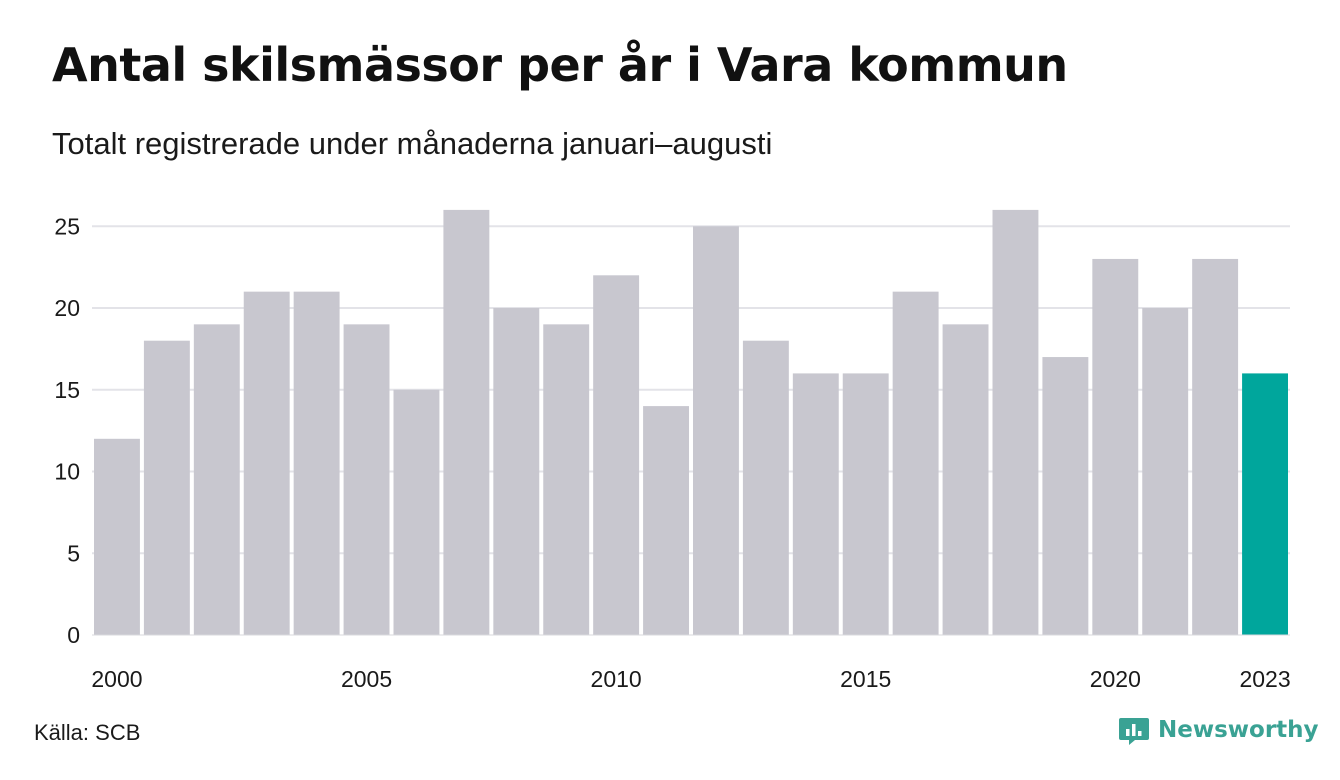 Image resolution: width=1340 pixels, height=780 pixels. Describe the element at coordinates (666, 520) in the screenshot. I see `bar-2011` at that location.